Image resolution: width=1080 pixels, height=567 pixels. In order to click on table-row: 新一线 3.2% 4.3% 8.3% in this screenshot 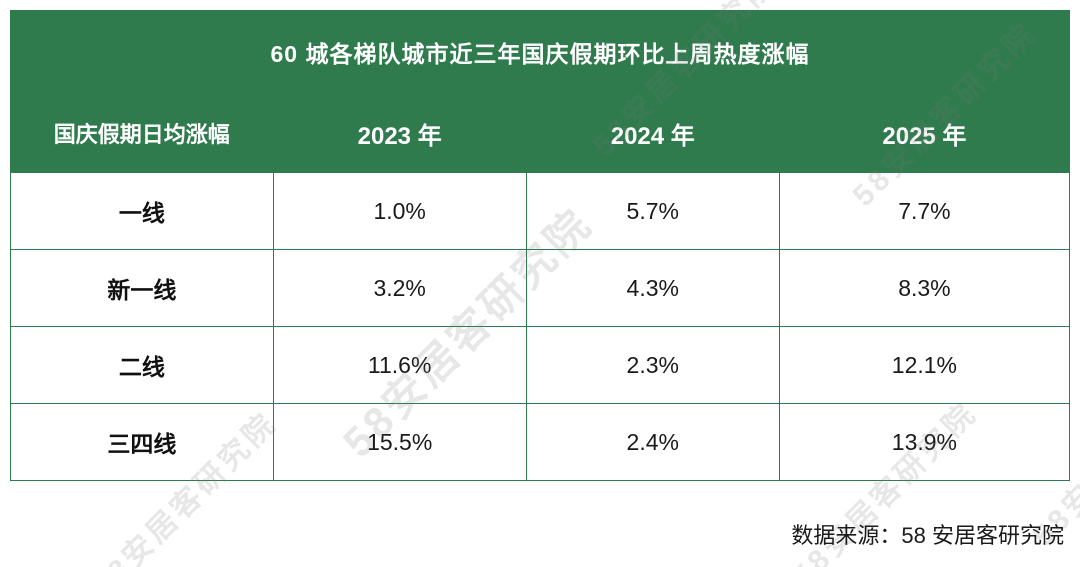, I will do `click(540, 288)`.